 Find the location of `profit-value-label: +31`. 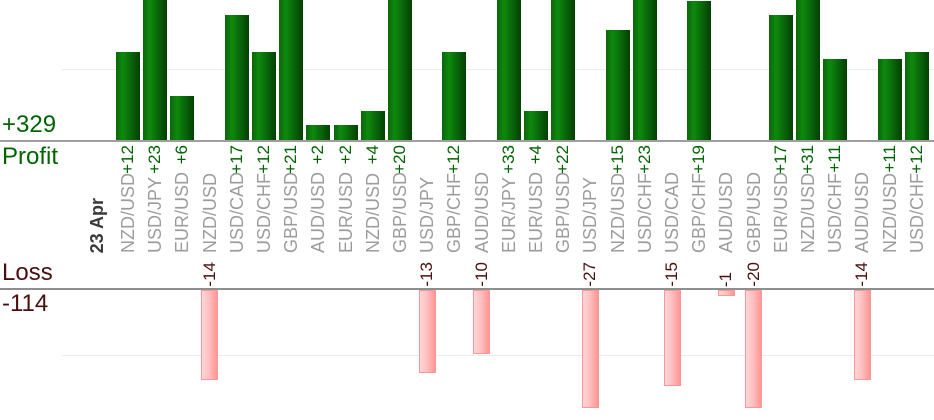

profit-value-label: +31 is located at coordinates (807, 159).